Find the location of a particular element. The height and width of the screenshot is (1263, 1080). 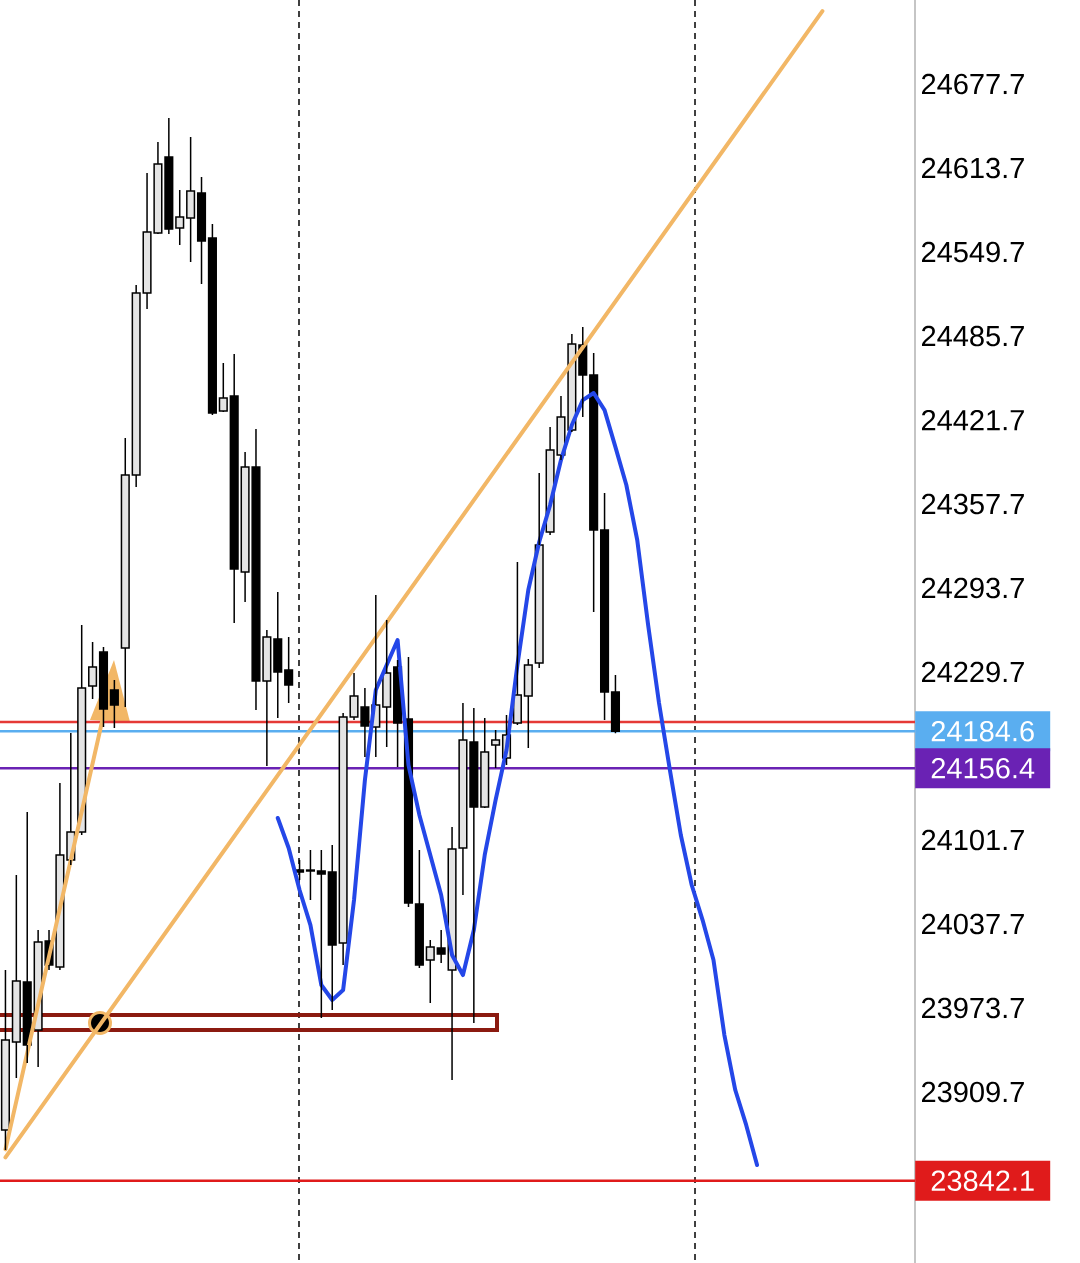

y-tick-label: 24549.7 is located at coordinates (972, 252).